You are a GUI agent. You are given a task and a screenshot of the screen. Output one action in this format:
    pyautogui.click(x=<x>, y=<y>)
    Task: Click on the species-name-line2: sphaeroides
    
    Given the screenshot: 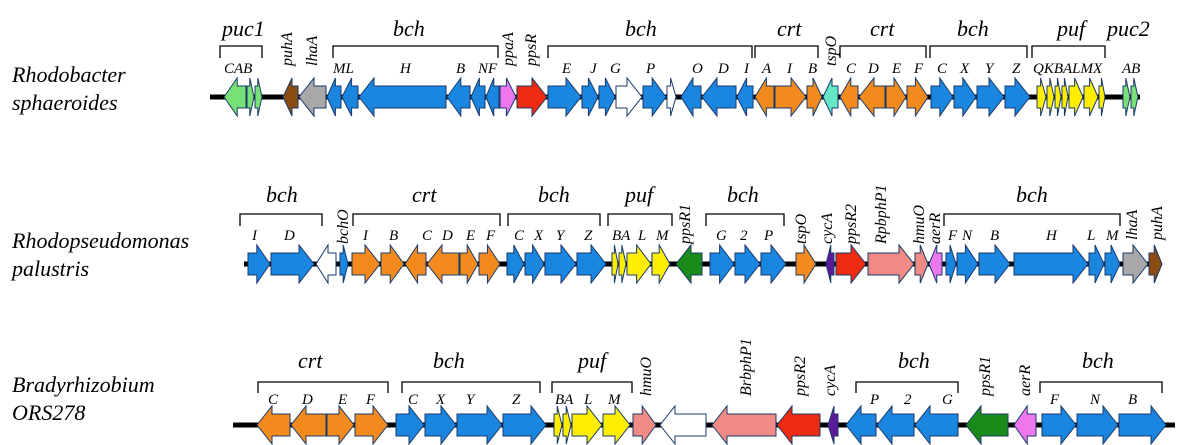 What is the action you would take?
    pyautogui.click(x=65, y=102)
    